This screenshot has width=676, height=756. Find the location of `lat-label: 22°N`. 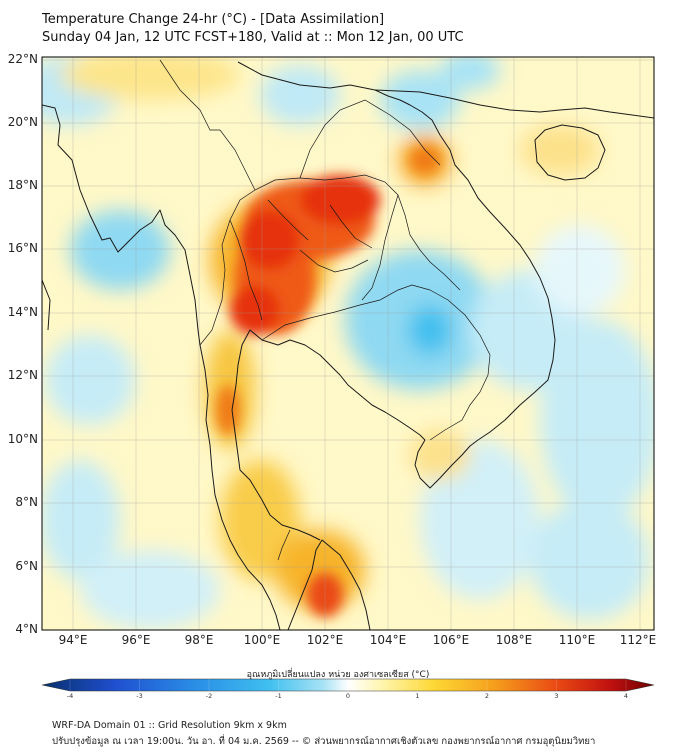

lat-label: 22°N is located at coordinates (22, 59).